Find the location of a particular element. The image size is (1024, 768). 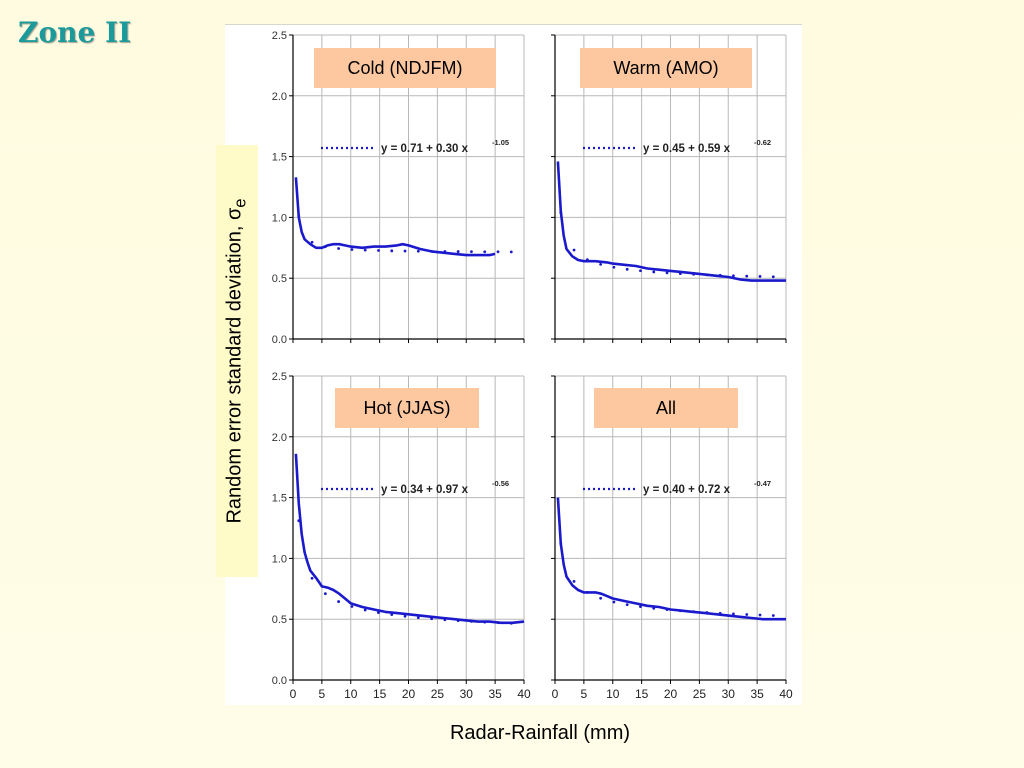

x-tick-label: 20 is located at coordinates (409, 694).